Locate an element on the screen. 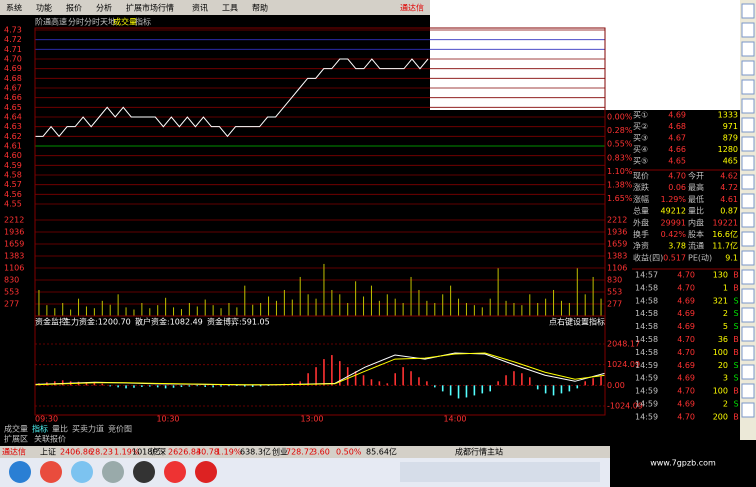  stat-value: 11.7亿 is located at coordinates (725, 246).